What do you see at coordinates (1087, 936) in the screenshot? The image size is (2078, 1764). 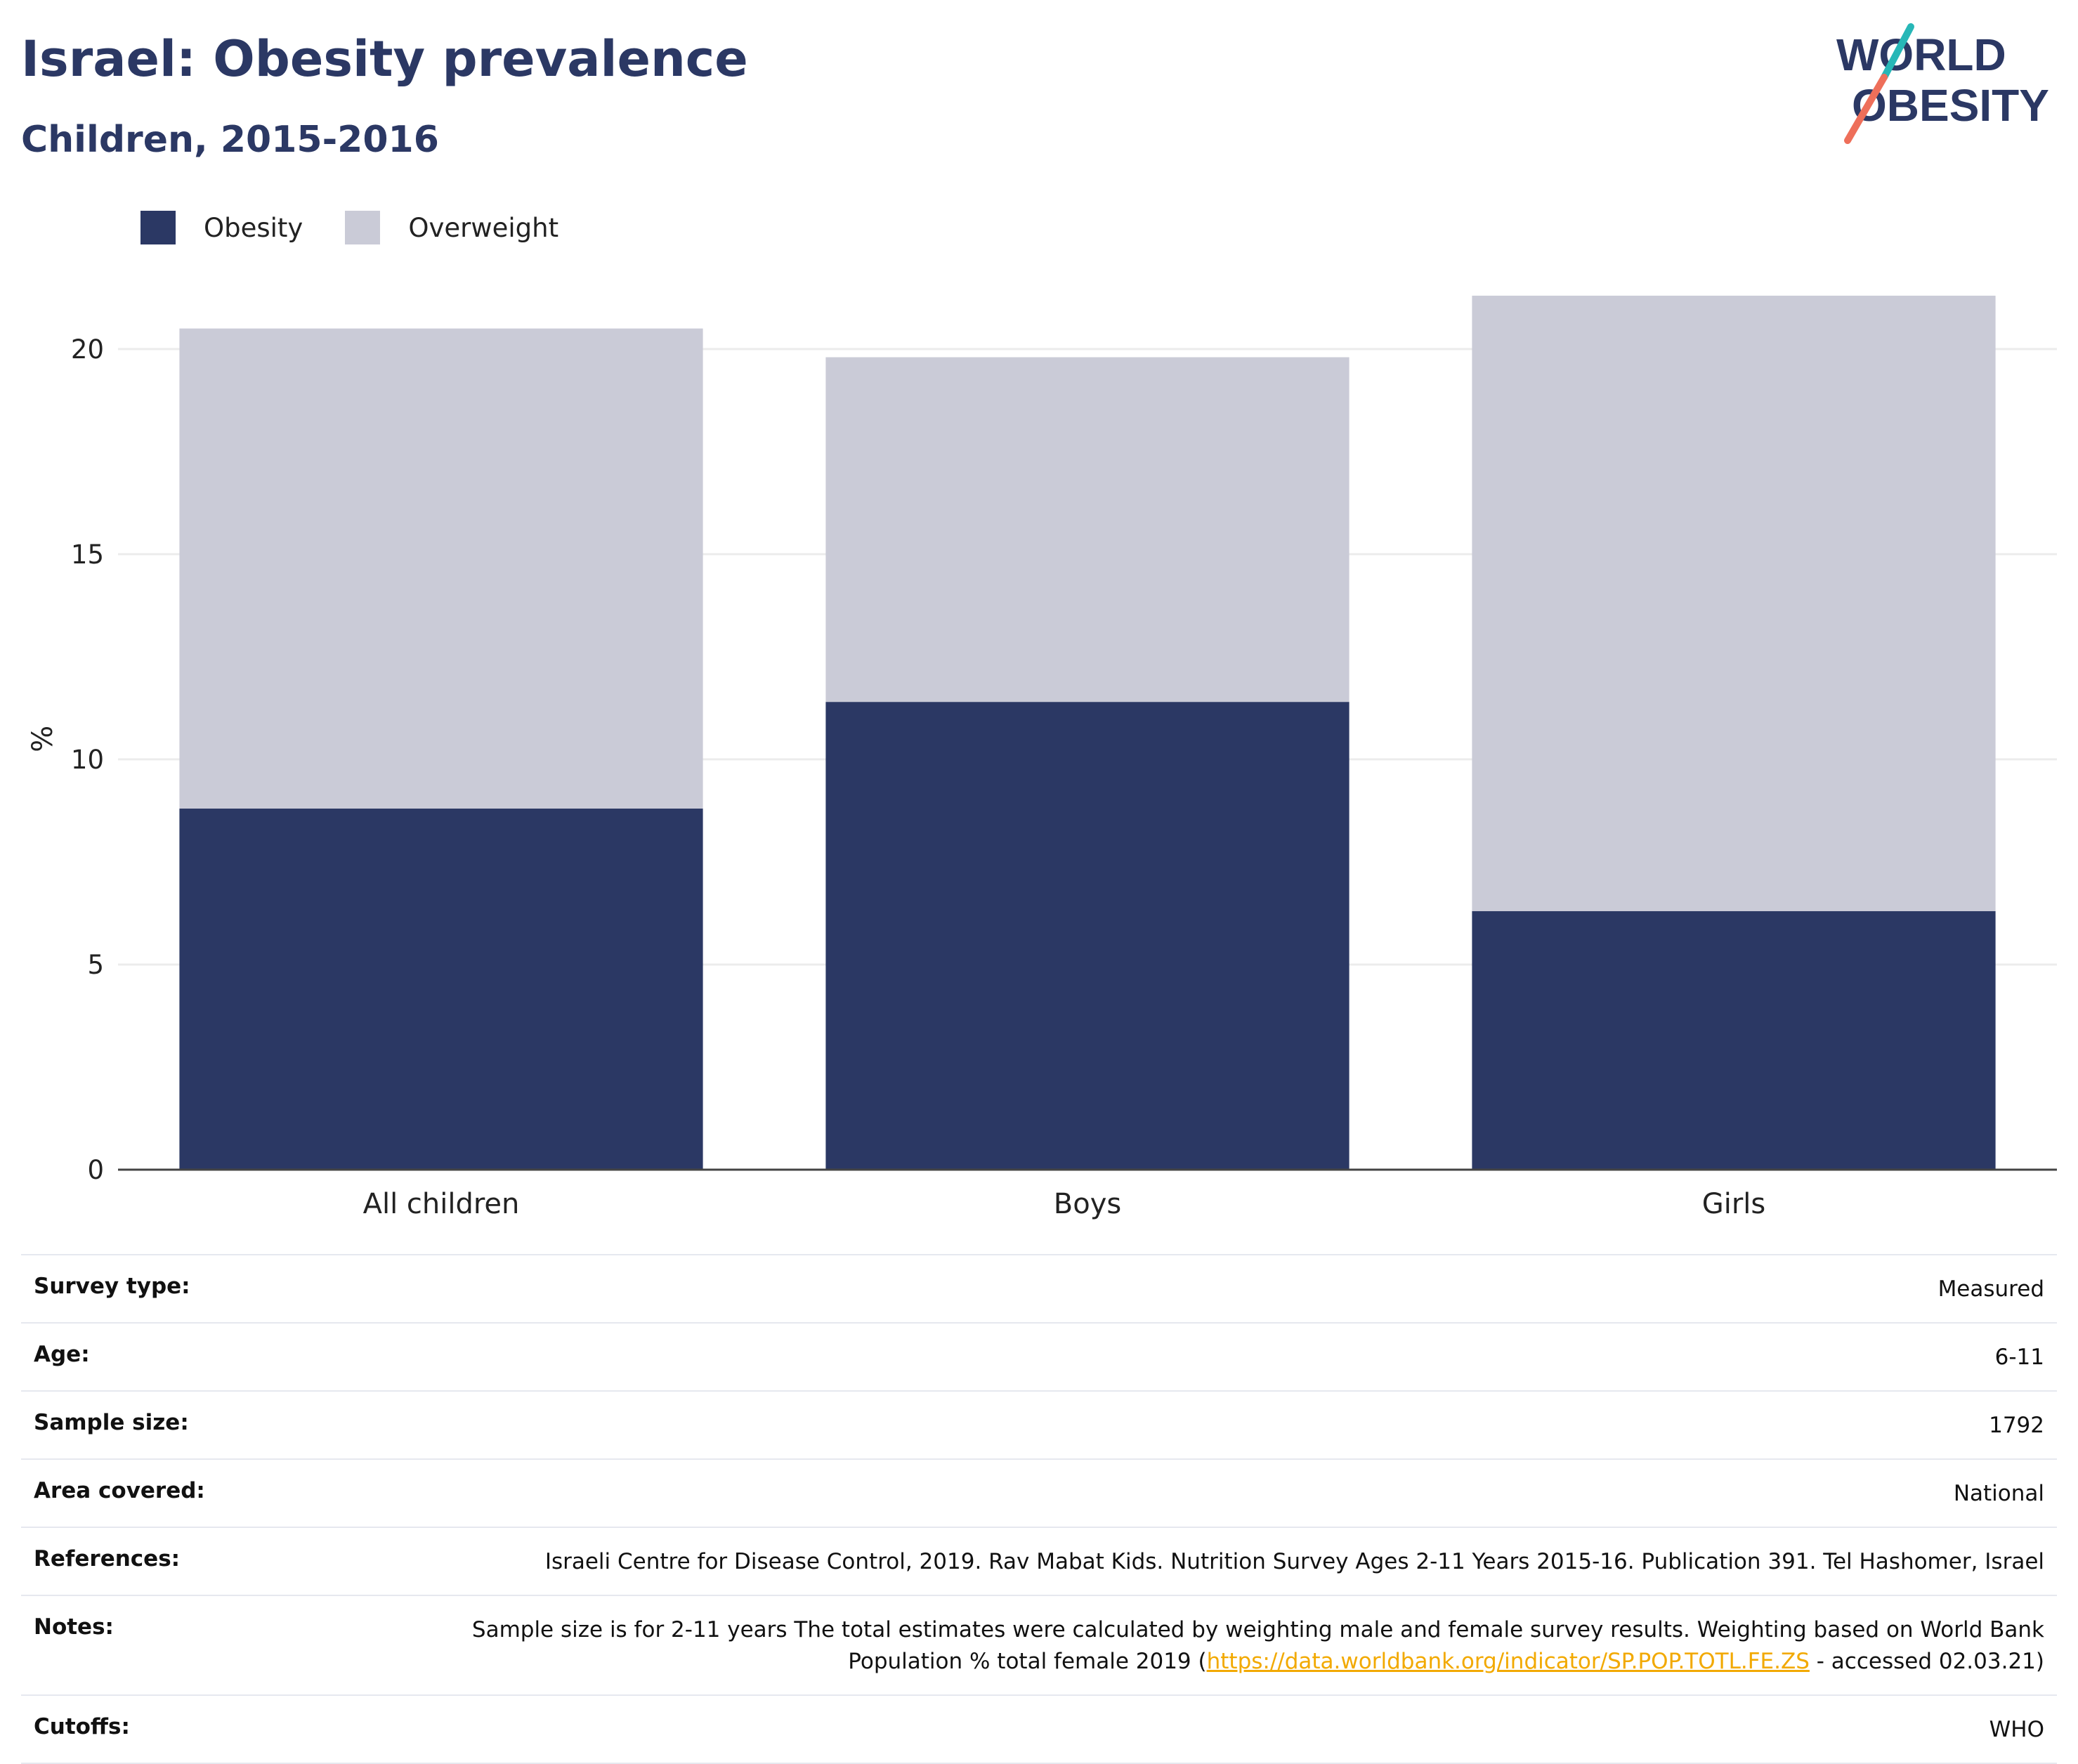 I see `bar-obesity-boys` at bounding box center [1087, 936].